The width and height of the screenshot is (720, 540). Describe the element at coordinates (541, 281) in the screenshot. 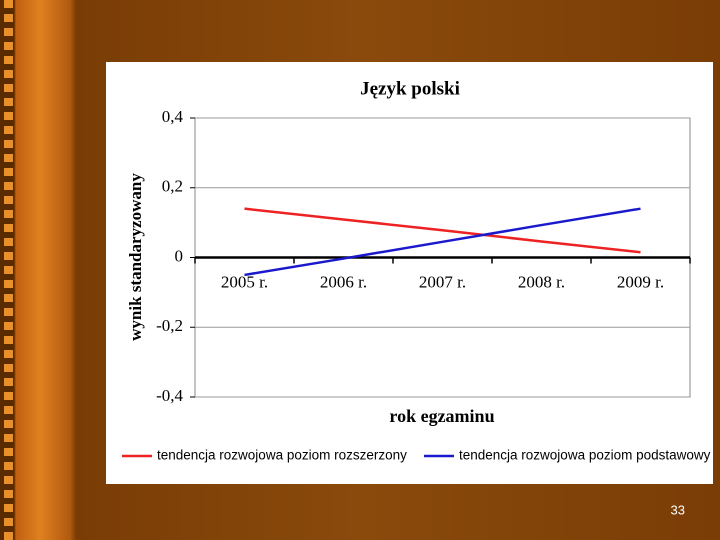

I see `x-tick-label: 2008 r.` at that location.